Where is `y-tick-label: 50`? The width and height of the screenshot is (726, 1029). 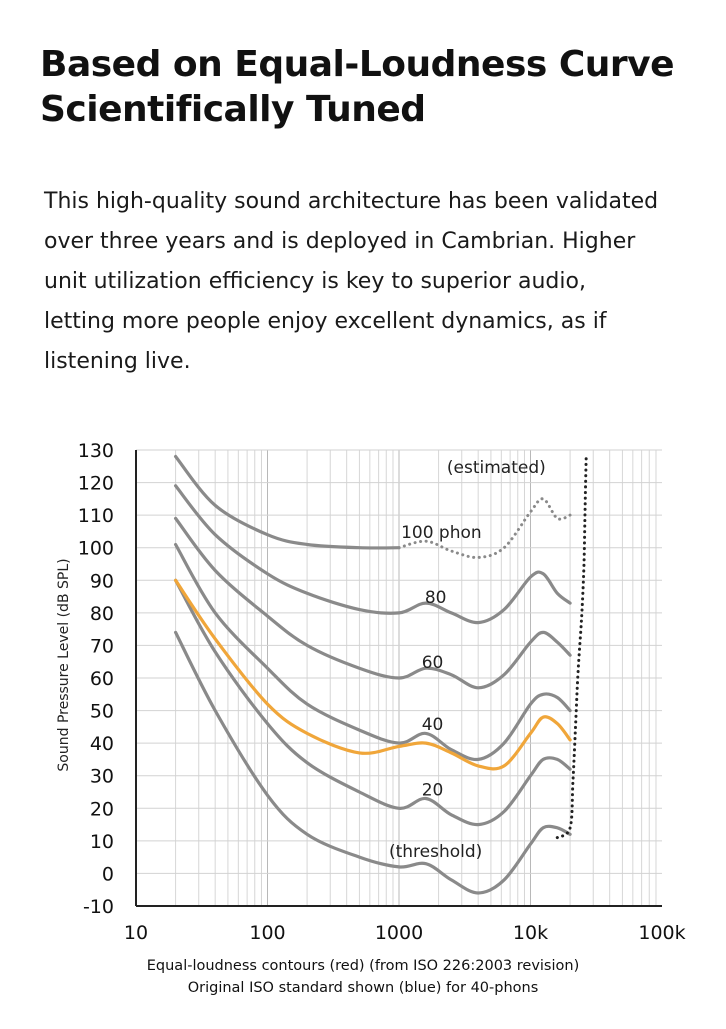 y-tick-label: 50 is located at coordinates (102, 712).